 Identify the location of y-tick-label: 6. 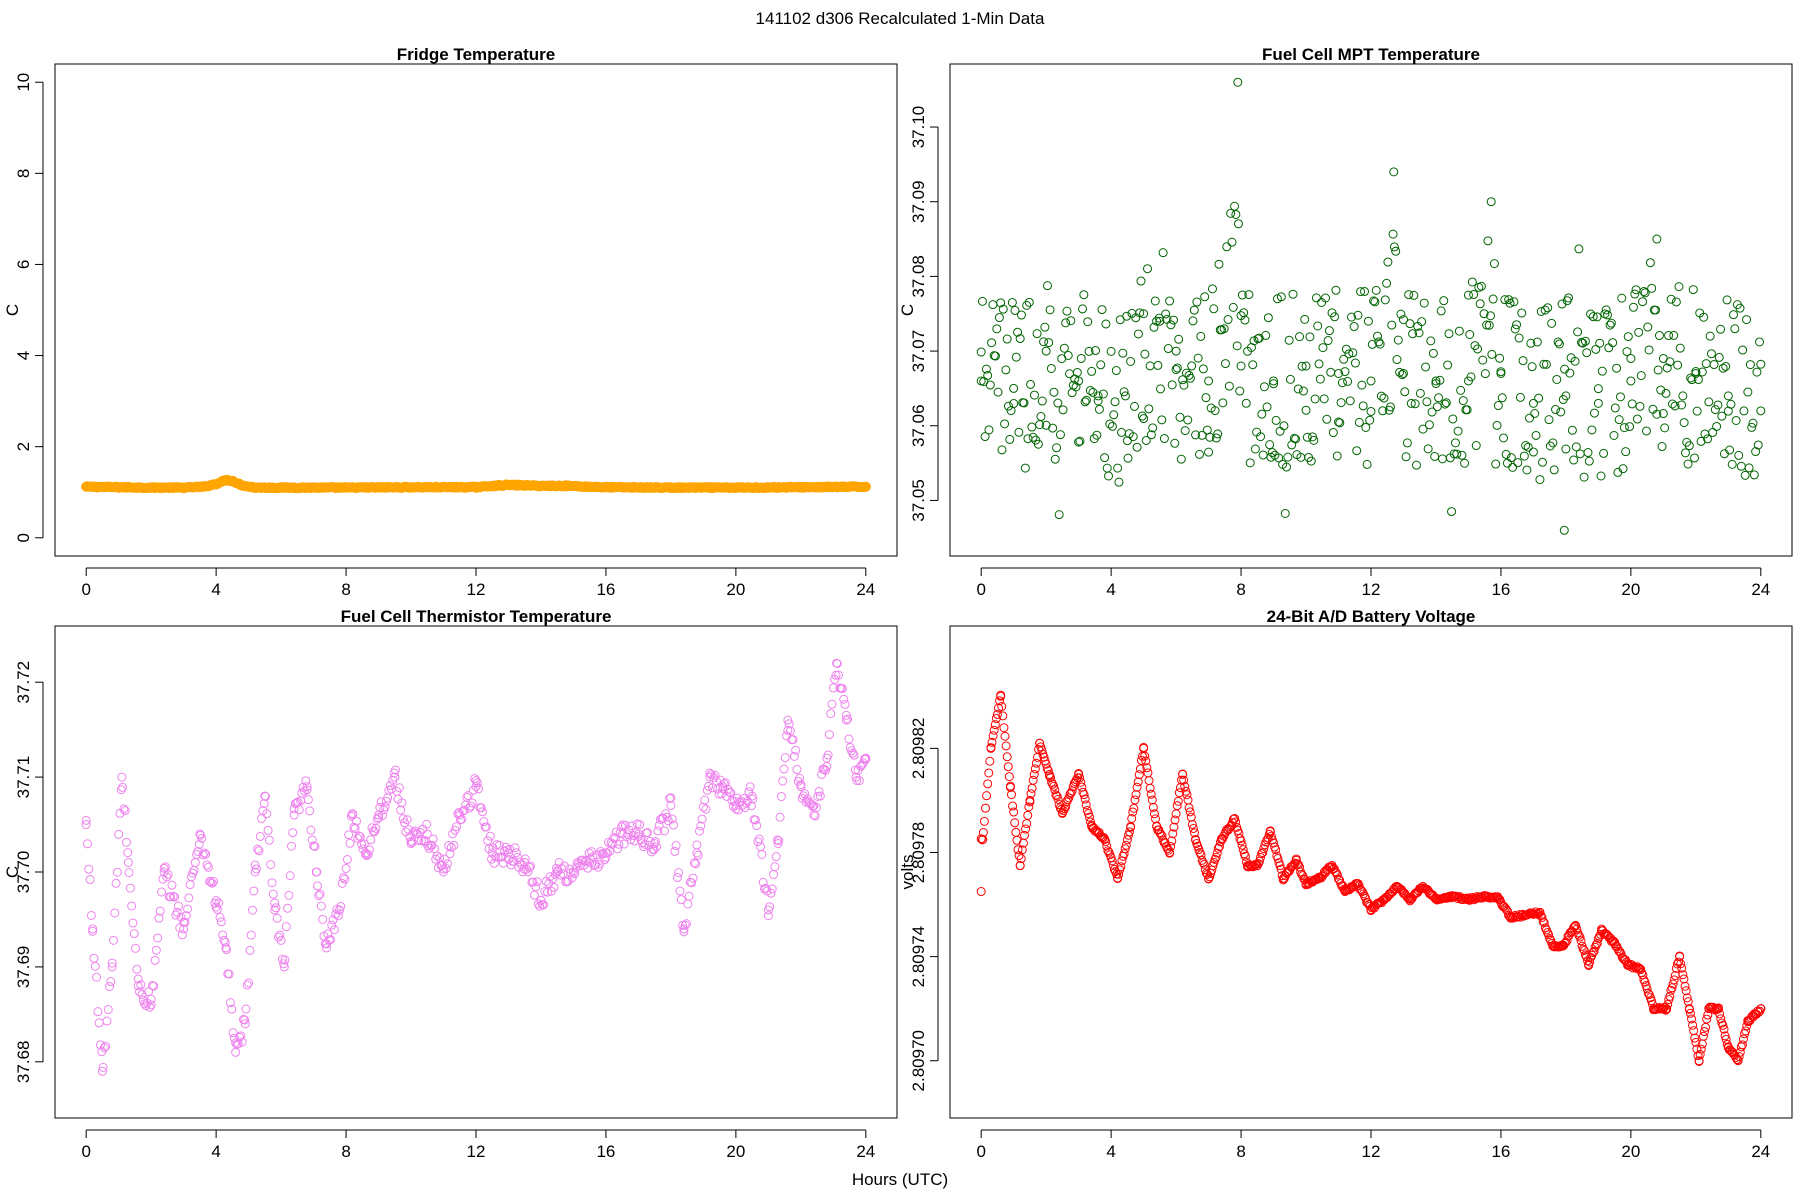
(23, 264).